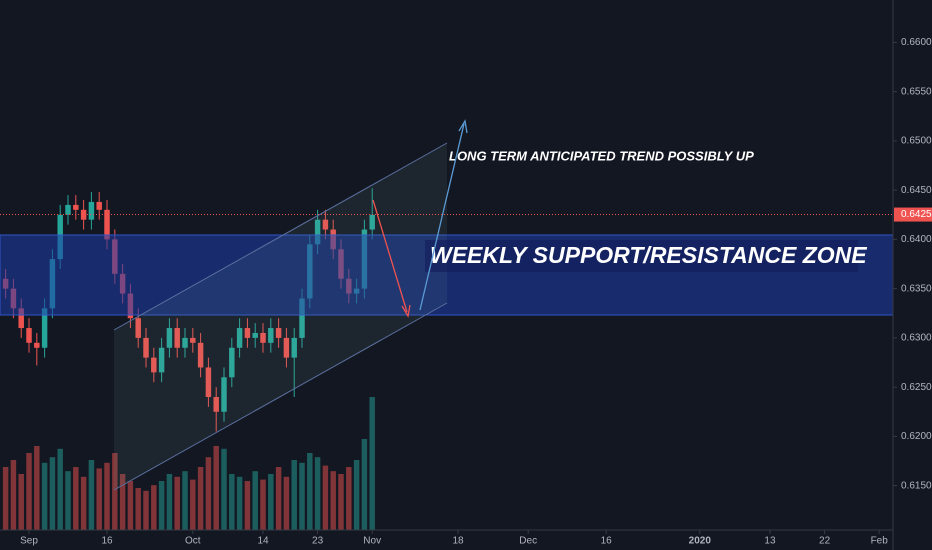 This screenshot has width=932, height=550. I want to click on up-arrow-head, so click(463, 126).